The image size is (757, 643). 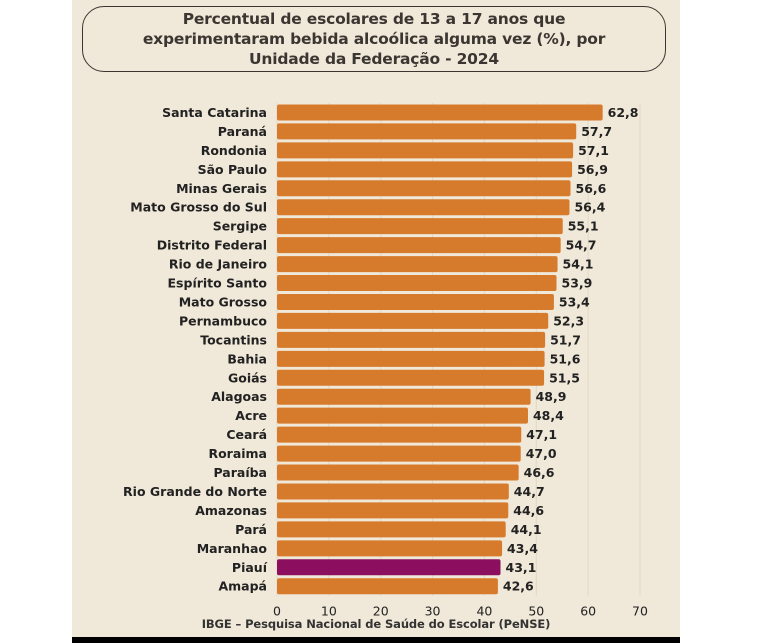 What do you see at coordinates (218, 283) in the screenshot?
I see `category-label: Espírito Santo` at bounding box center [218, 283].